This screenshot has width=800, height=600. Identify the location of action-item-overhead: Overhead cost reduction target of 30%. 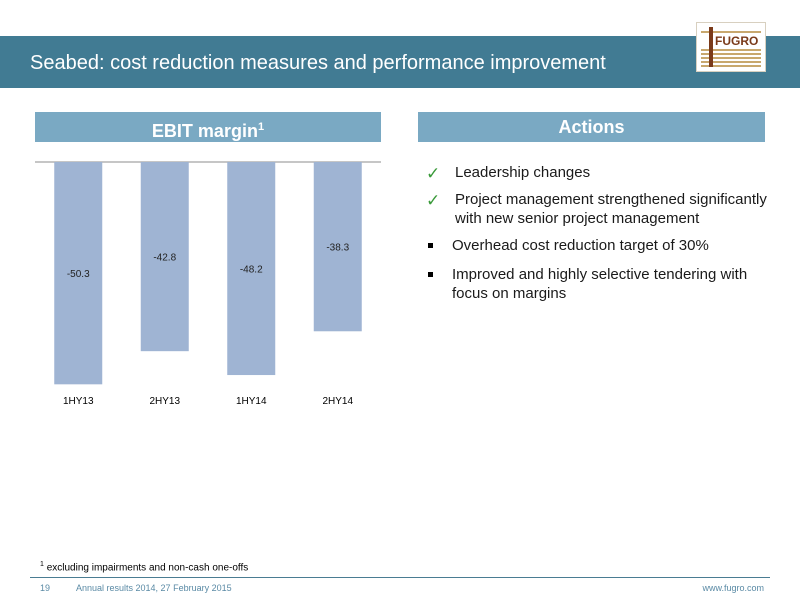
(597, 245).